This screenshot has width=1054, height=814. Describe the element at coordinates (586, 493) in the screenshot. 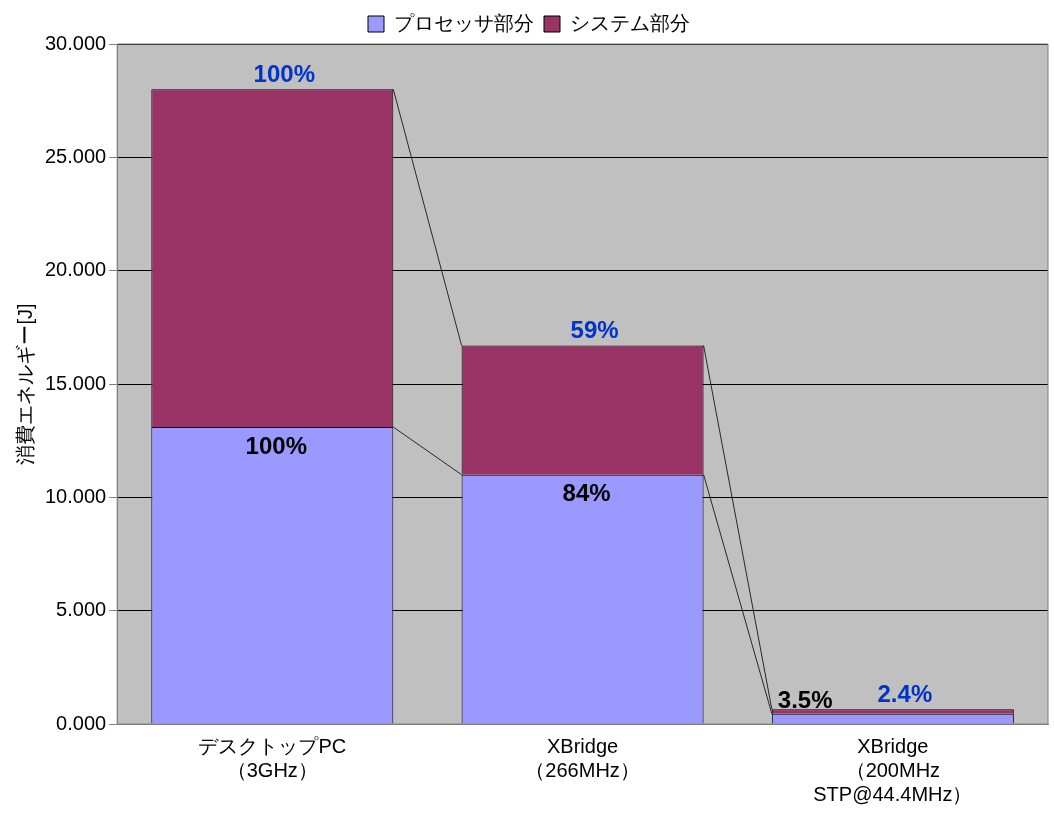

I see `annotation: 84%` at that location.